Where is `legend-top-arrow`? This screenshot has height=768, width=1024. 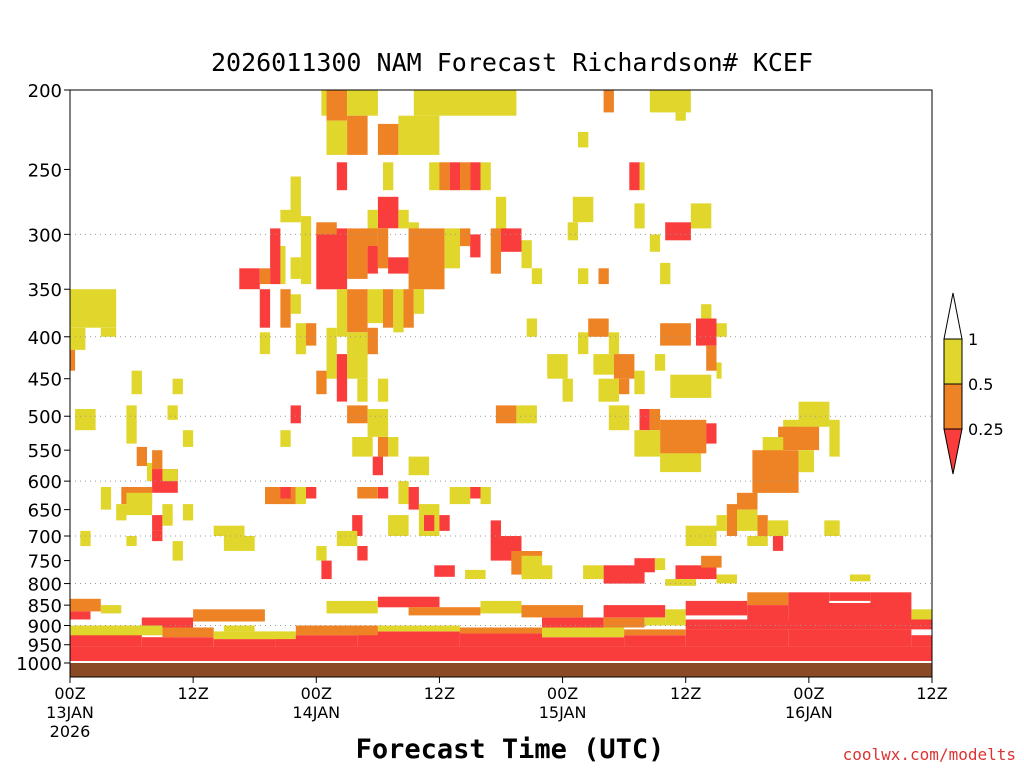 legend-top-arrow is located at coordinates (953, 316).